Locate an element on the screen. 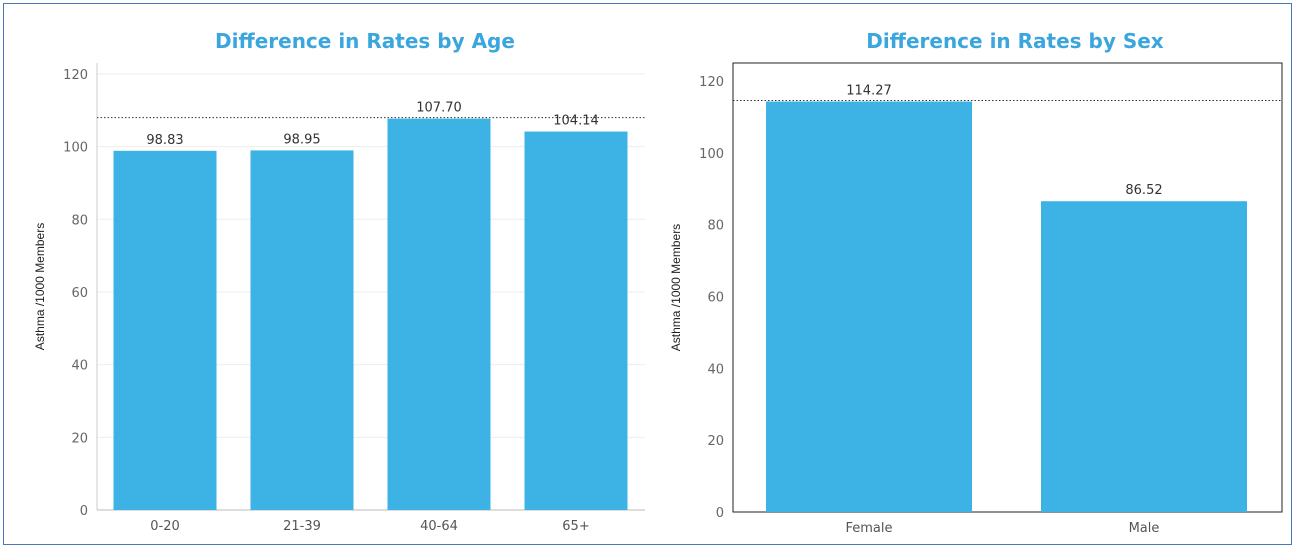 This screenshot has height=548, width=1297. sex-x-tick-label: Female is located at coordinates (868, 528).